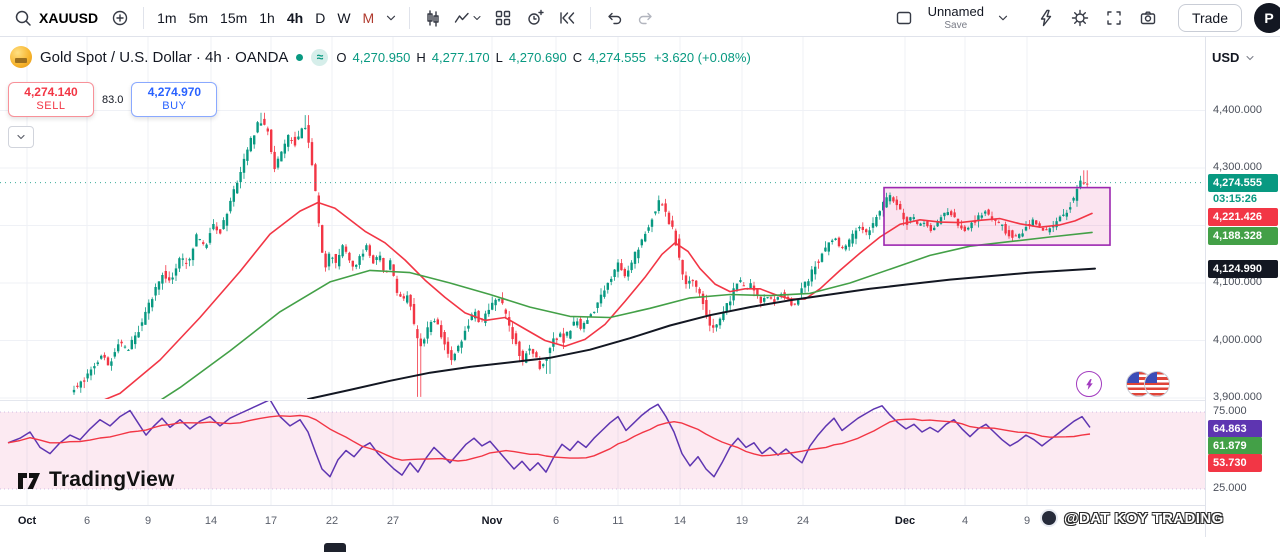 The image size is (1280, 552). I want to click on interval-button-15m: 15m, so click(233, 18).